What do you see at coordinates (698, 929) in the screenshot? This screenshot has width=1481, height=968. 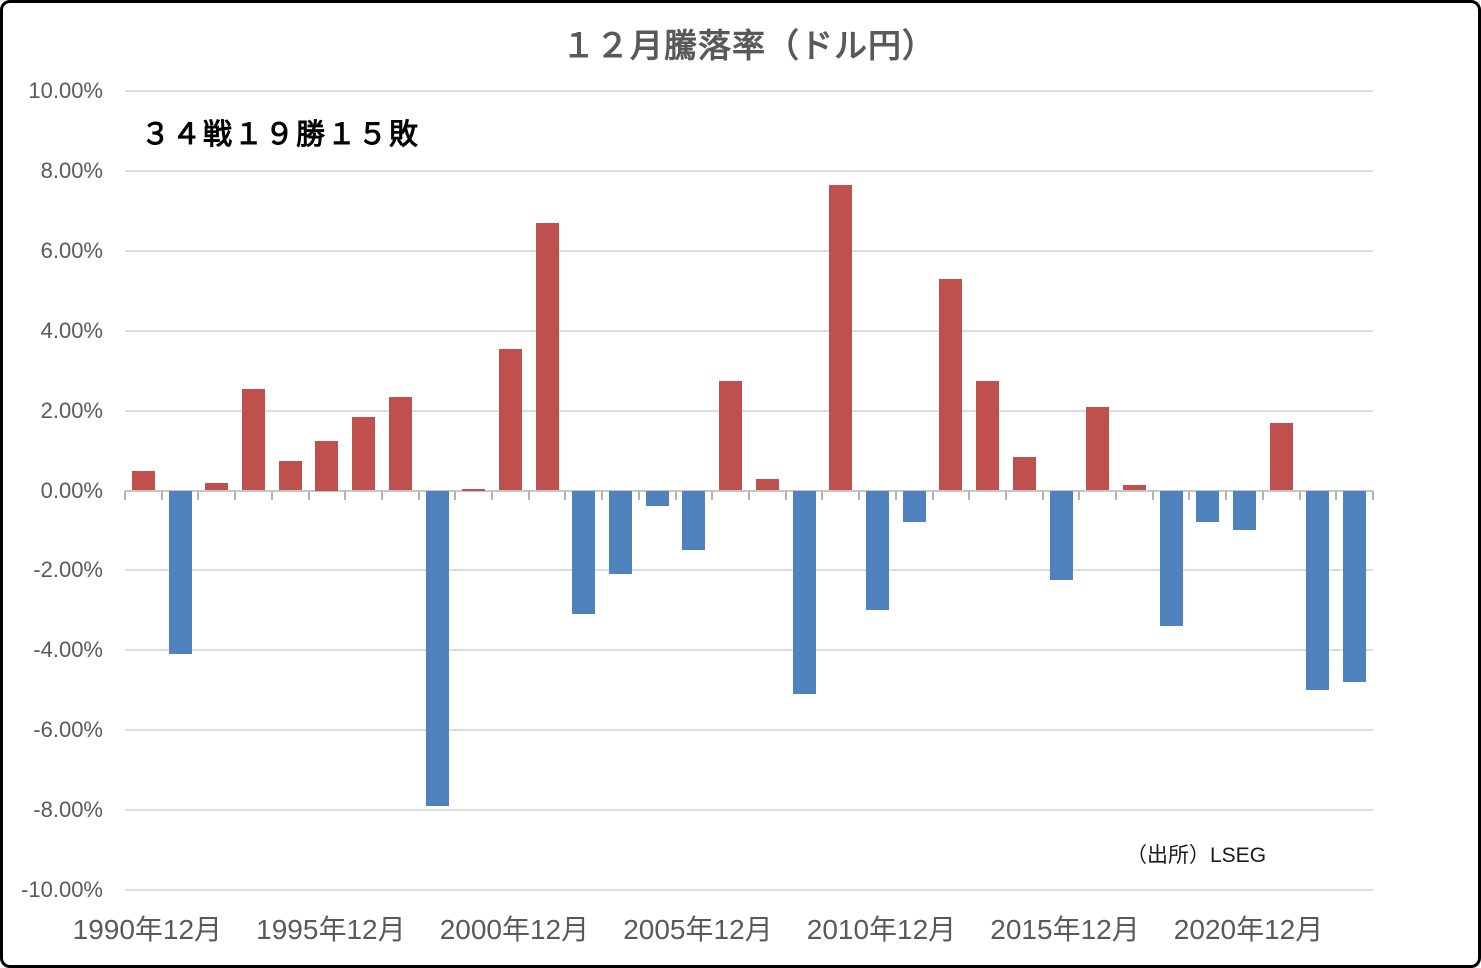 I see `x-axis-tick-label: 2005年12月` at bounding box center [698, 929].